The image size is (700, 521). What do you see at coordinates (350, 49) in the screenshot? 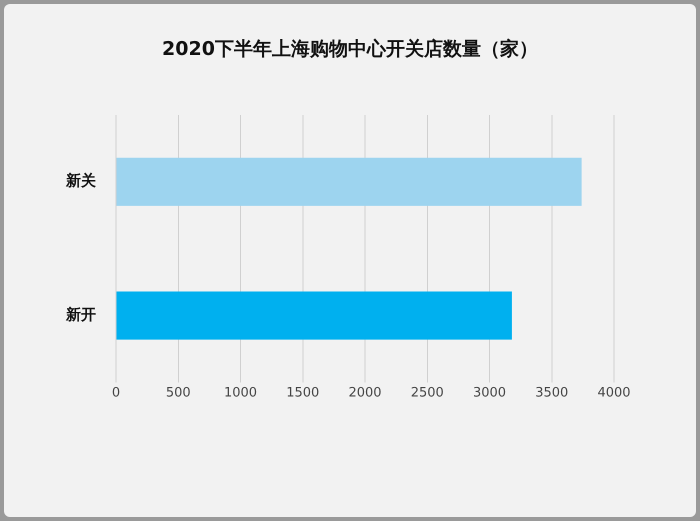
I see `chart-title: 2020下半年上海购物中心开关店数量（家）` at bounding box center [350, 49].